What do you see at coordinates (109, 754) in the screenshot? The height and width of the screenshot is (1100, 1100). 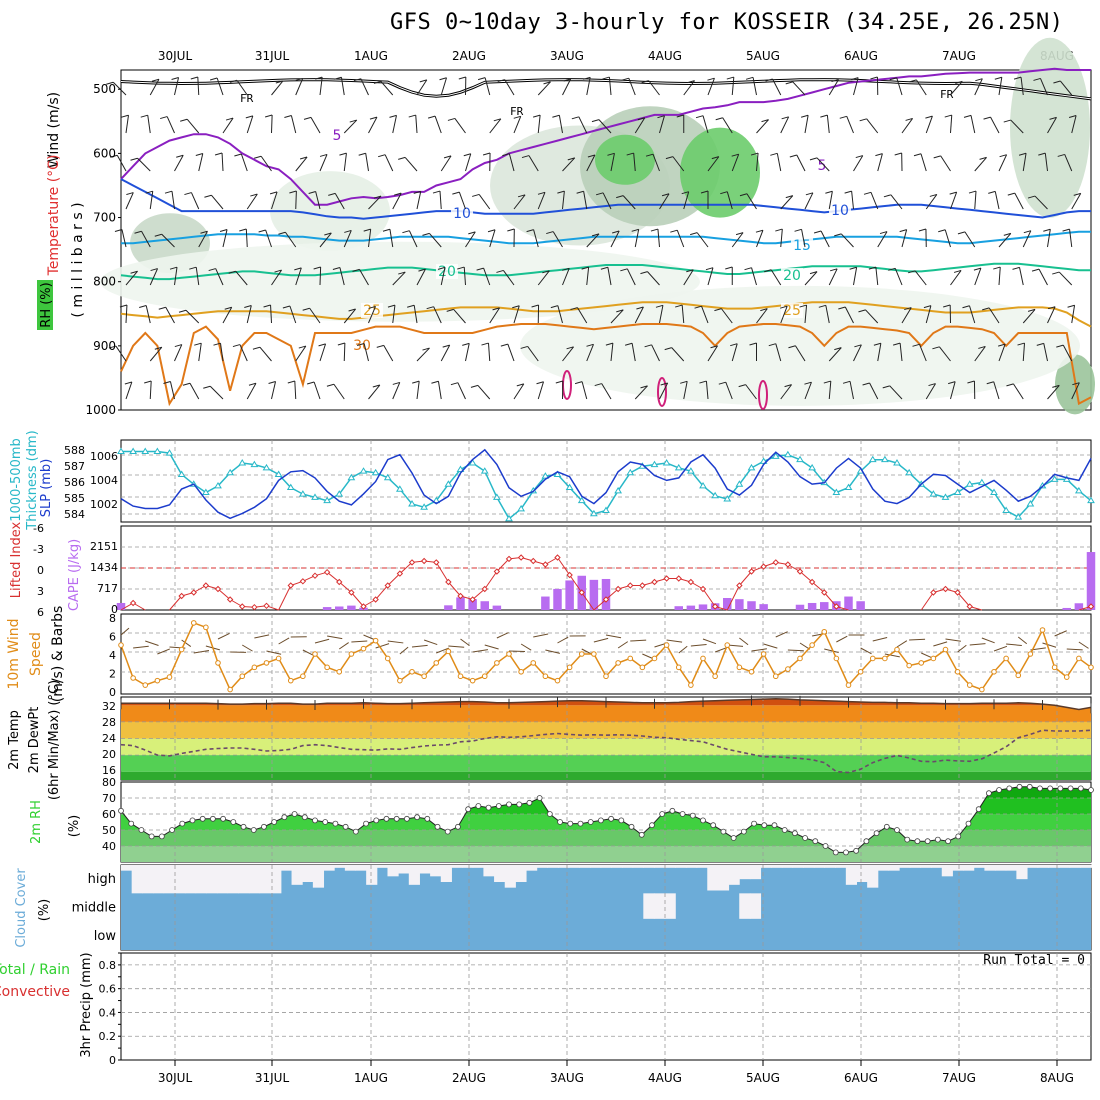 I see `y-tick-label: 20` at bounding box center [109, 754].